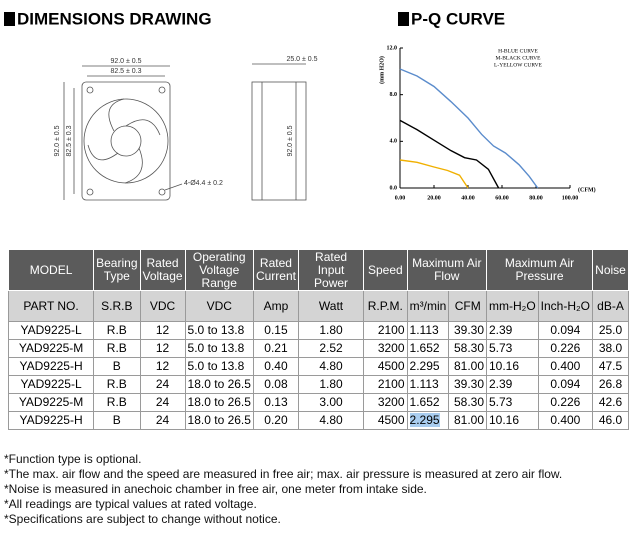 The image size is (629, 537). I want to click on data-cell: 81.00, so click(467, 420).